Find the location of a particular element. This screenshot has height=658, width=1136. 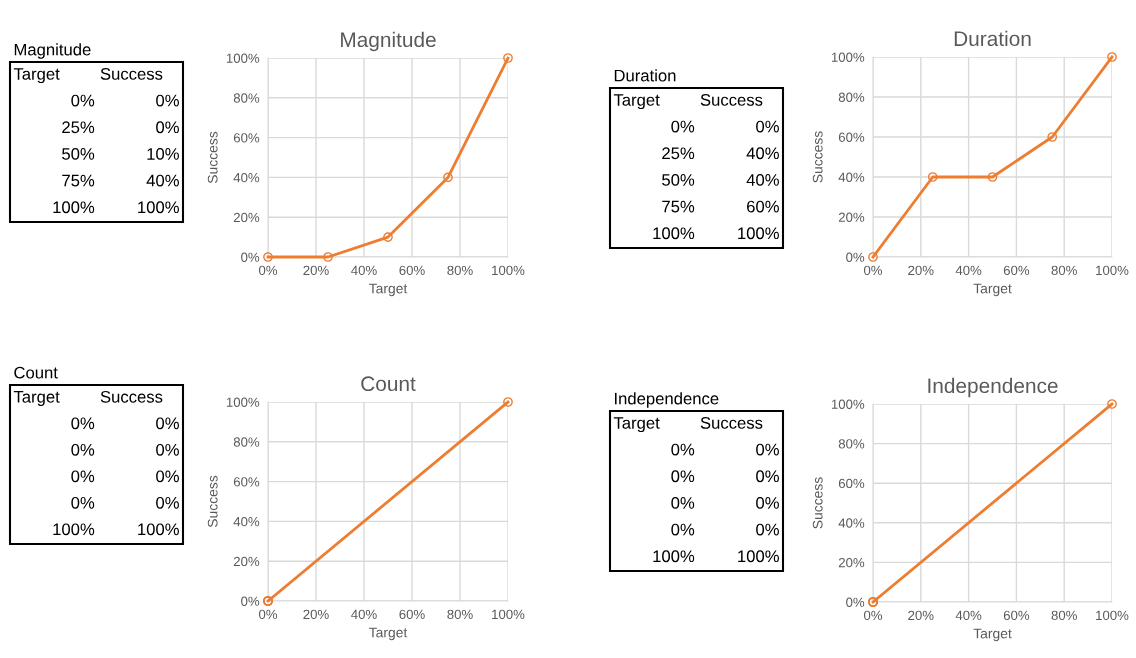

text: Count is located at coordinates (36, 372).